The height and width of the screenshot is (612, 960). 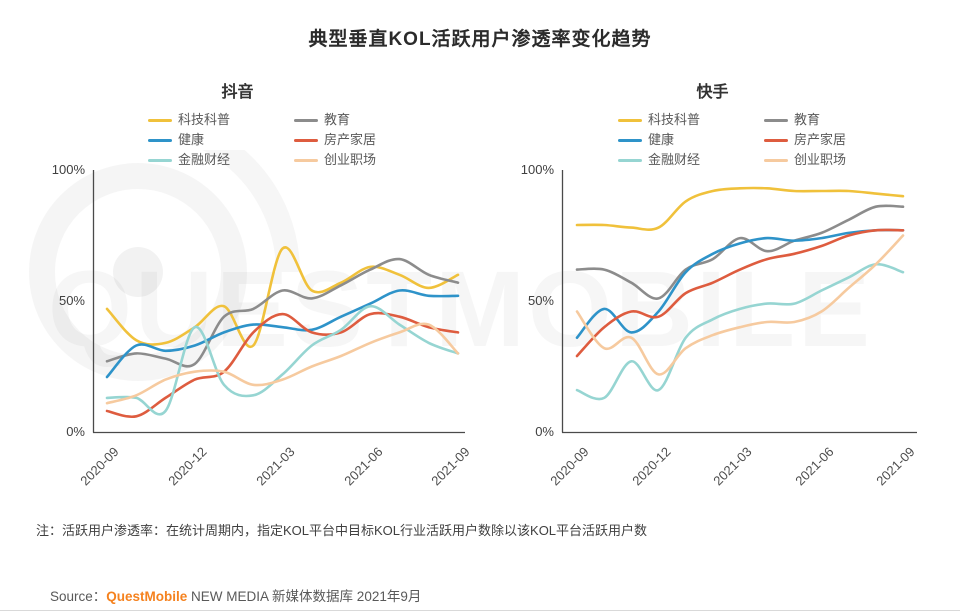 I want to click on source-suffix: NEW MEDIA 新媒体数据库 2021年9月, so click(x=304, y=596).